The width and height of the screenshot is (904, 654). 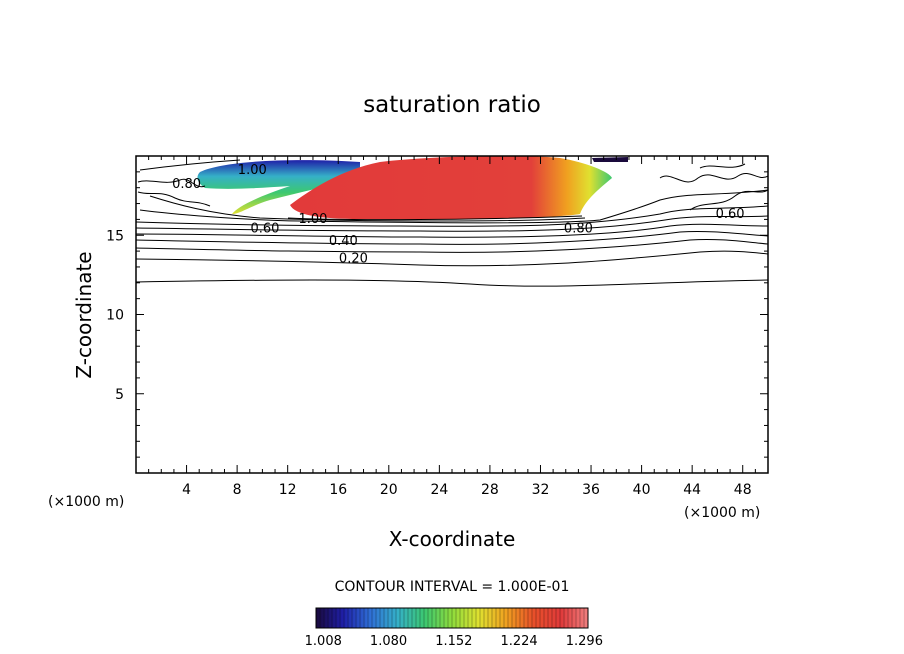 I want to click on contour-line-noise-right, so click(x=713, y=187).